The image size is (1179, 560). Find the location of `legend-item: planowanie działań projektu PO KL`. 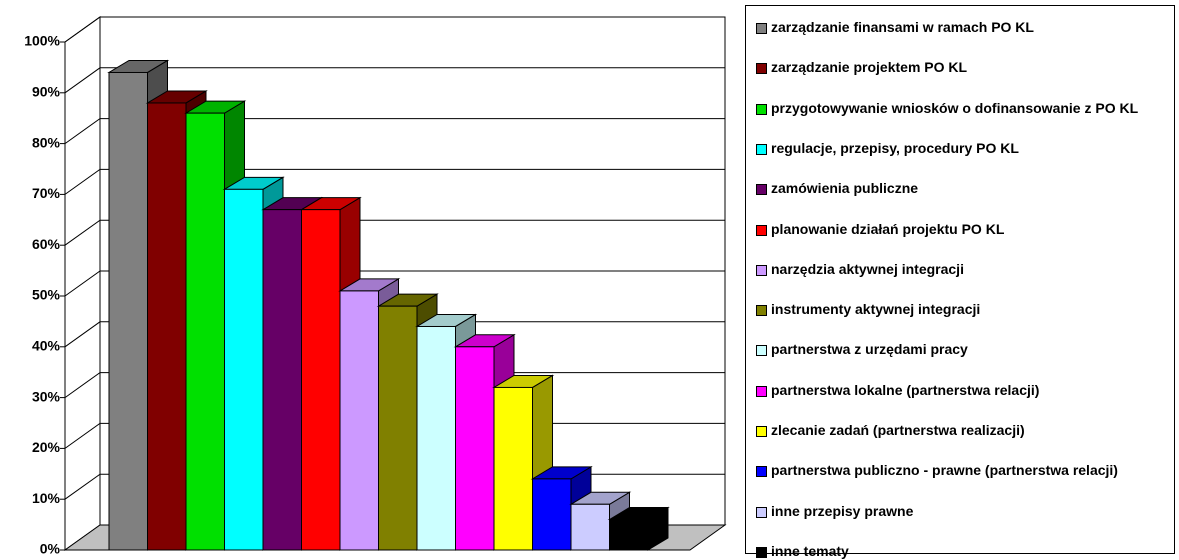

legend-item: planowanie działań projektu PO KL is located at coordinates (953, 228).